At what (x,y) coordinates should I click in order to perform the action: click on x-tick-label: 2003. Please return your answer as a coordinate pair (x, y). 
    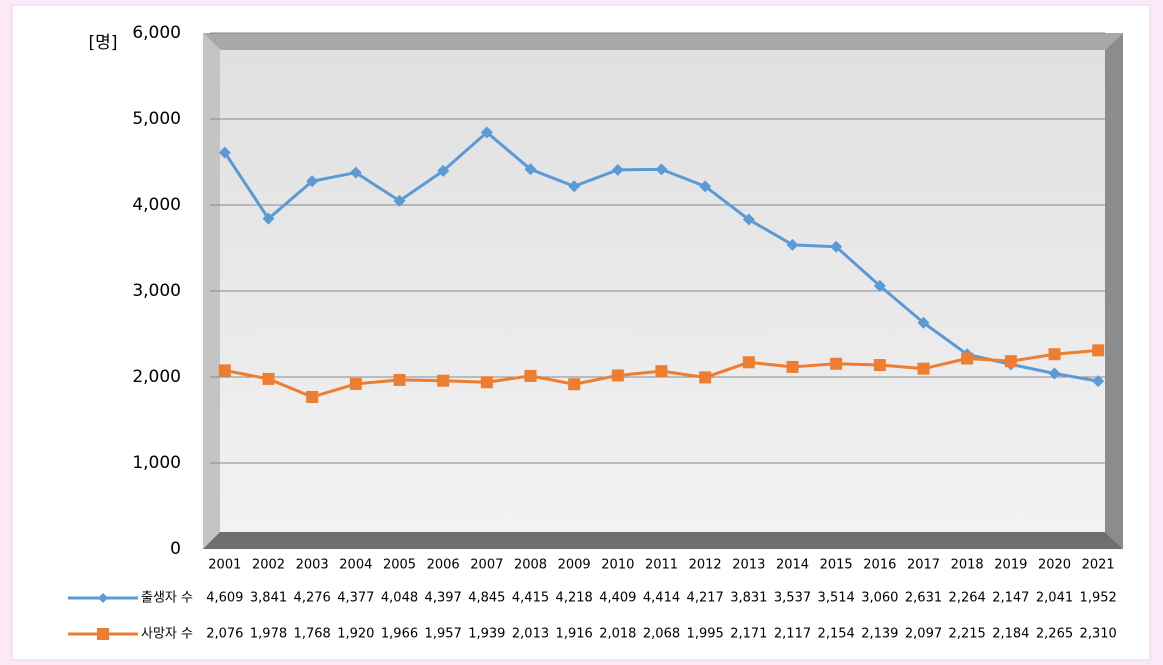
    Looking at the image, I should click on (312, 565).